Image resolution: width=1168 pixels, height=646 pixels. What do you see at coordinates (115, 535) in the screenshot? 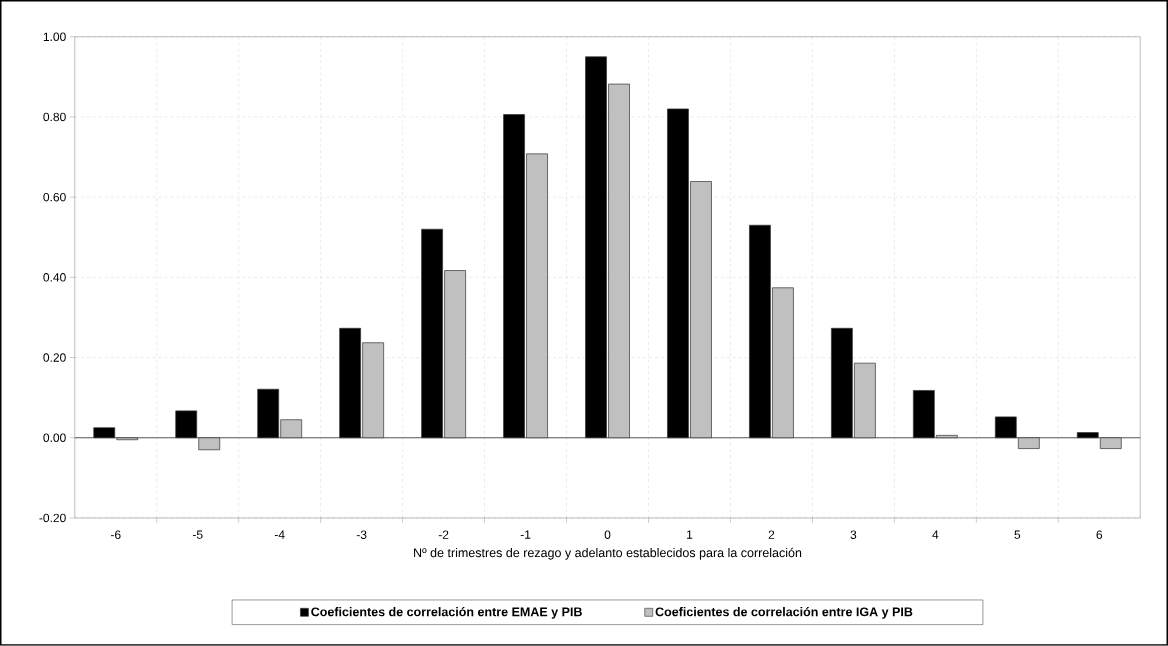
I see `x-tick-label: -6` at bounding box center [115, 535].